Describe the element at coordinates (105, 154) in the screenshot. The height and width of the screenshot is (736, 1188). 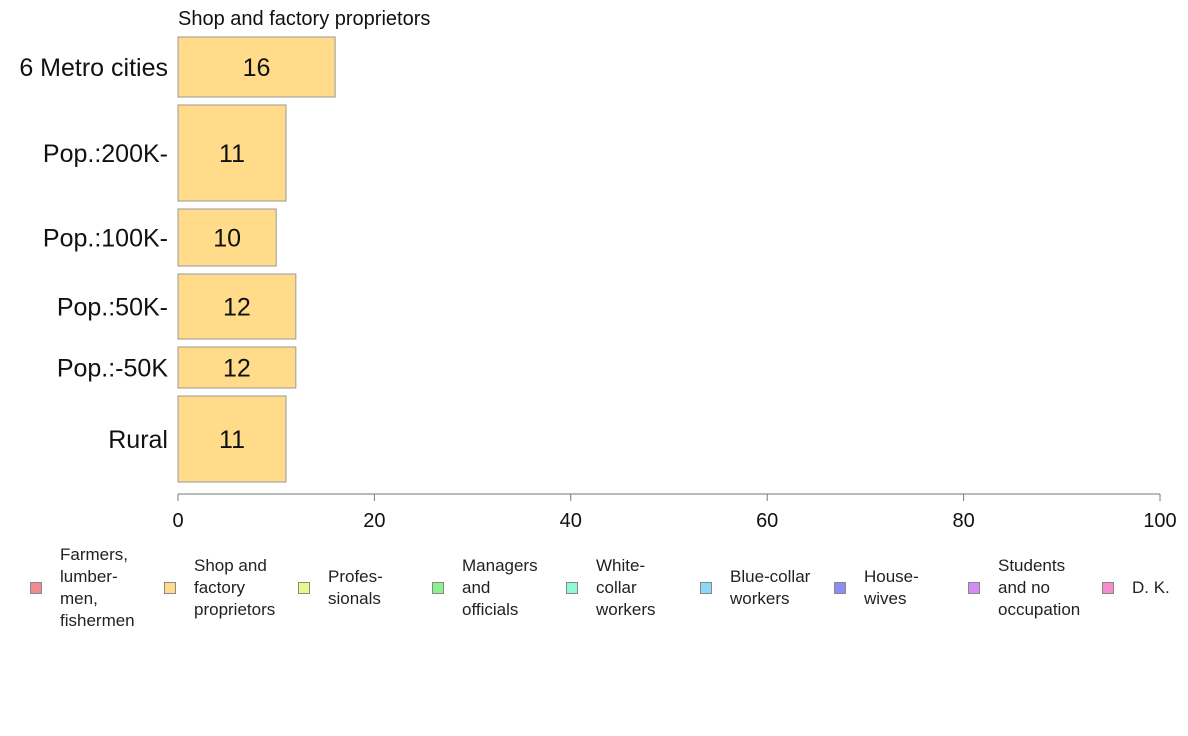
I see `category-label: Pop.:200K-` at that location.